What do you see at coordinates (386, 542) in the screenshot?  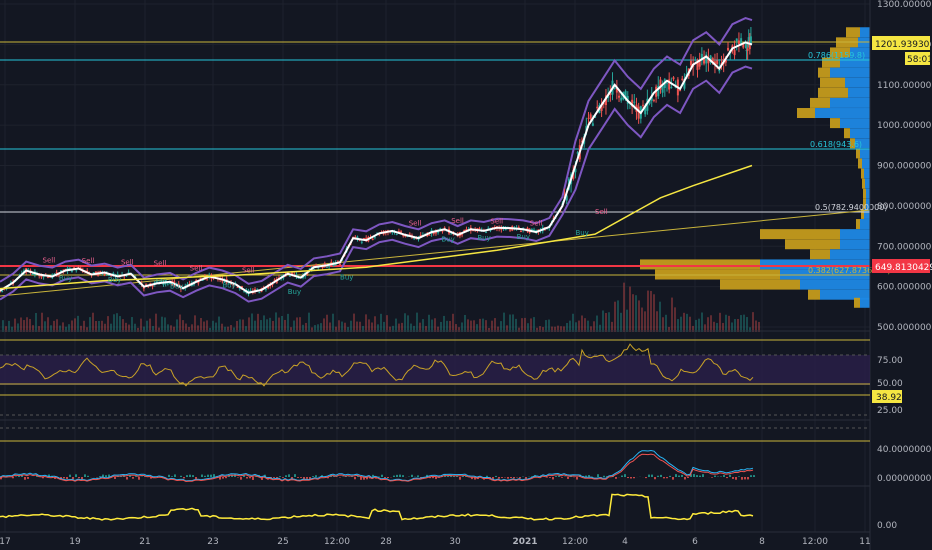 I see `time-tick: 28` at bounding box center [386, 542].